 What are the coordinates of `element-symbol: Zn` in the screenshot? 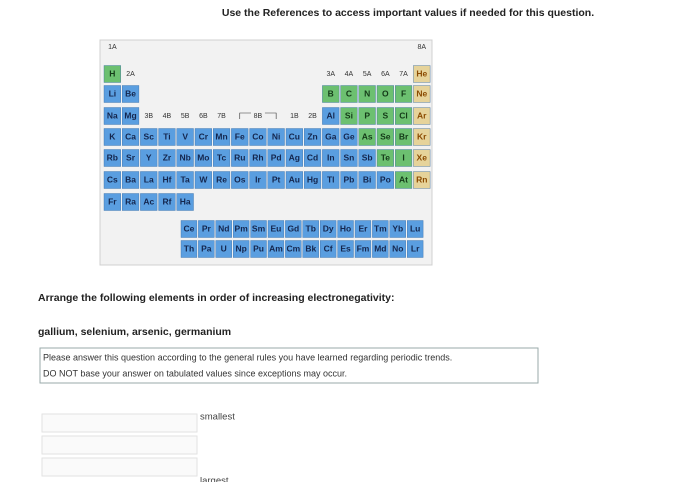 It's located at (312, 136).